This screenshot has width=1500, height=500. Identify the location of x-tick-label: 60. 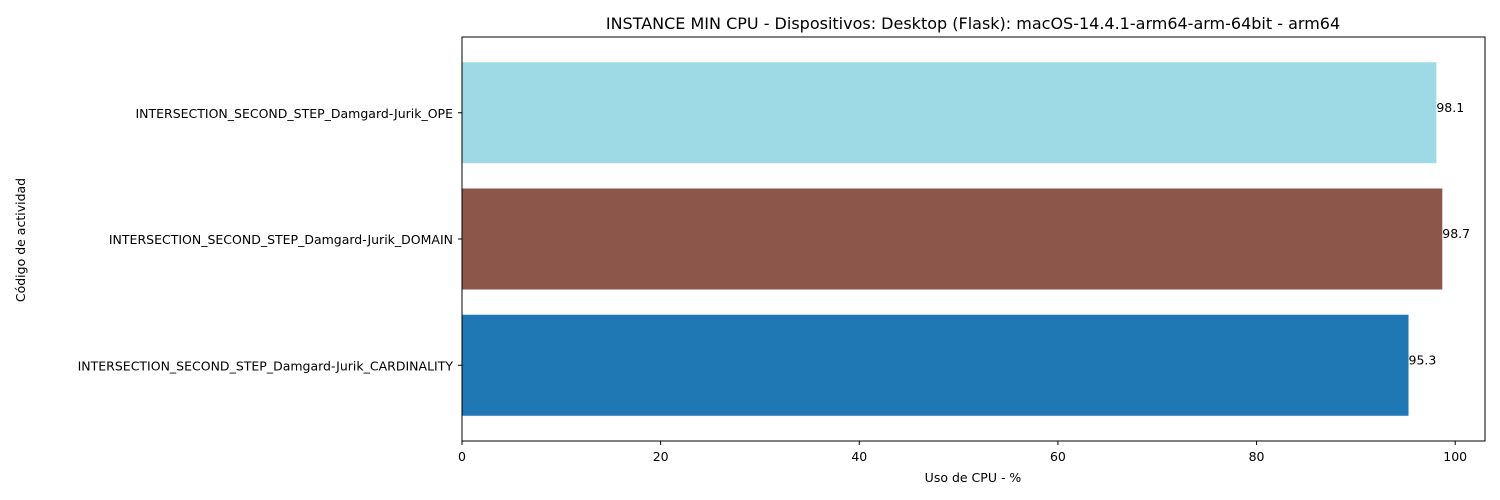
(1058, 456).